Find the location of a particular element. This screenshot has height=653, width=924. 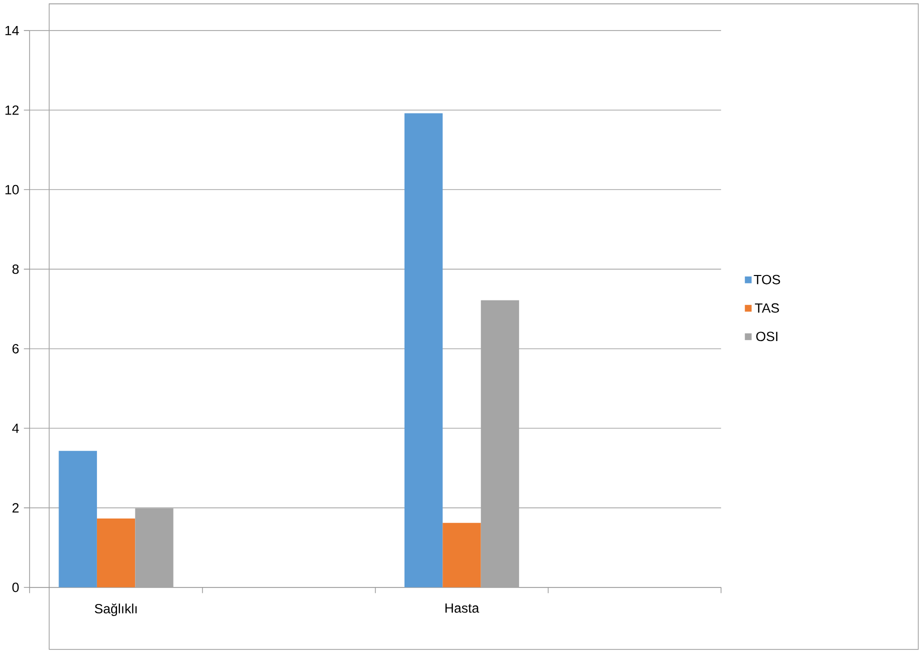

legend-label: OSI is located at coordinates (767, 337).